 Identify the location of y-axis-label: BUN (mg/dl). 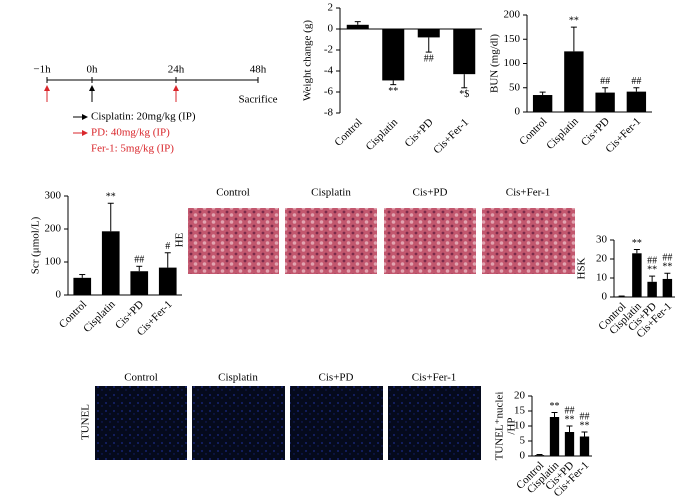
(495, 63).